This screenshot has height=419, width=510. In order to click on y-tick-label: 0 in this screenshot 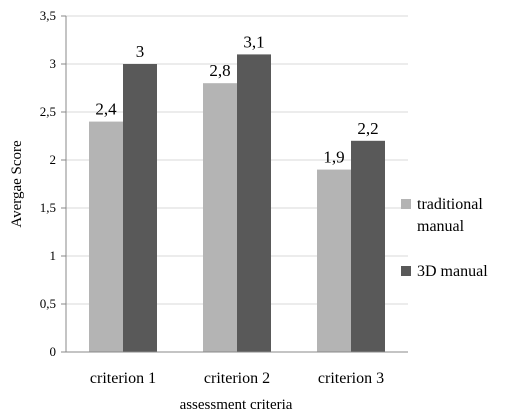, I will do `click(53, 351)`.